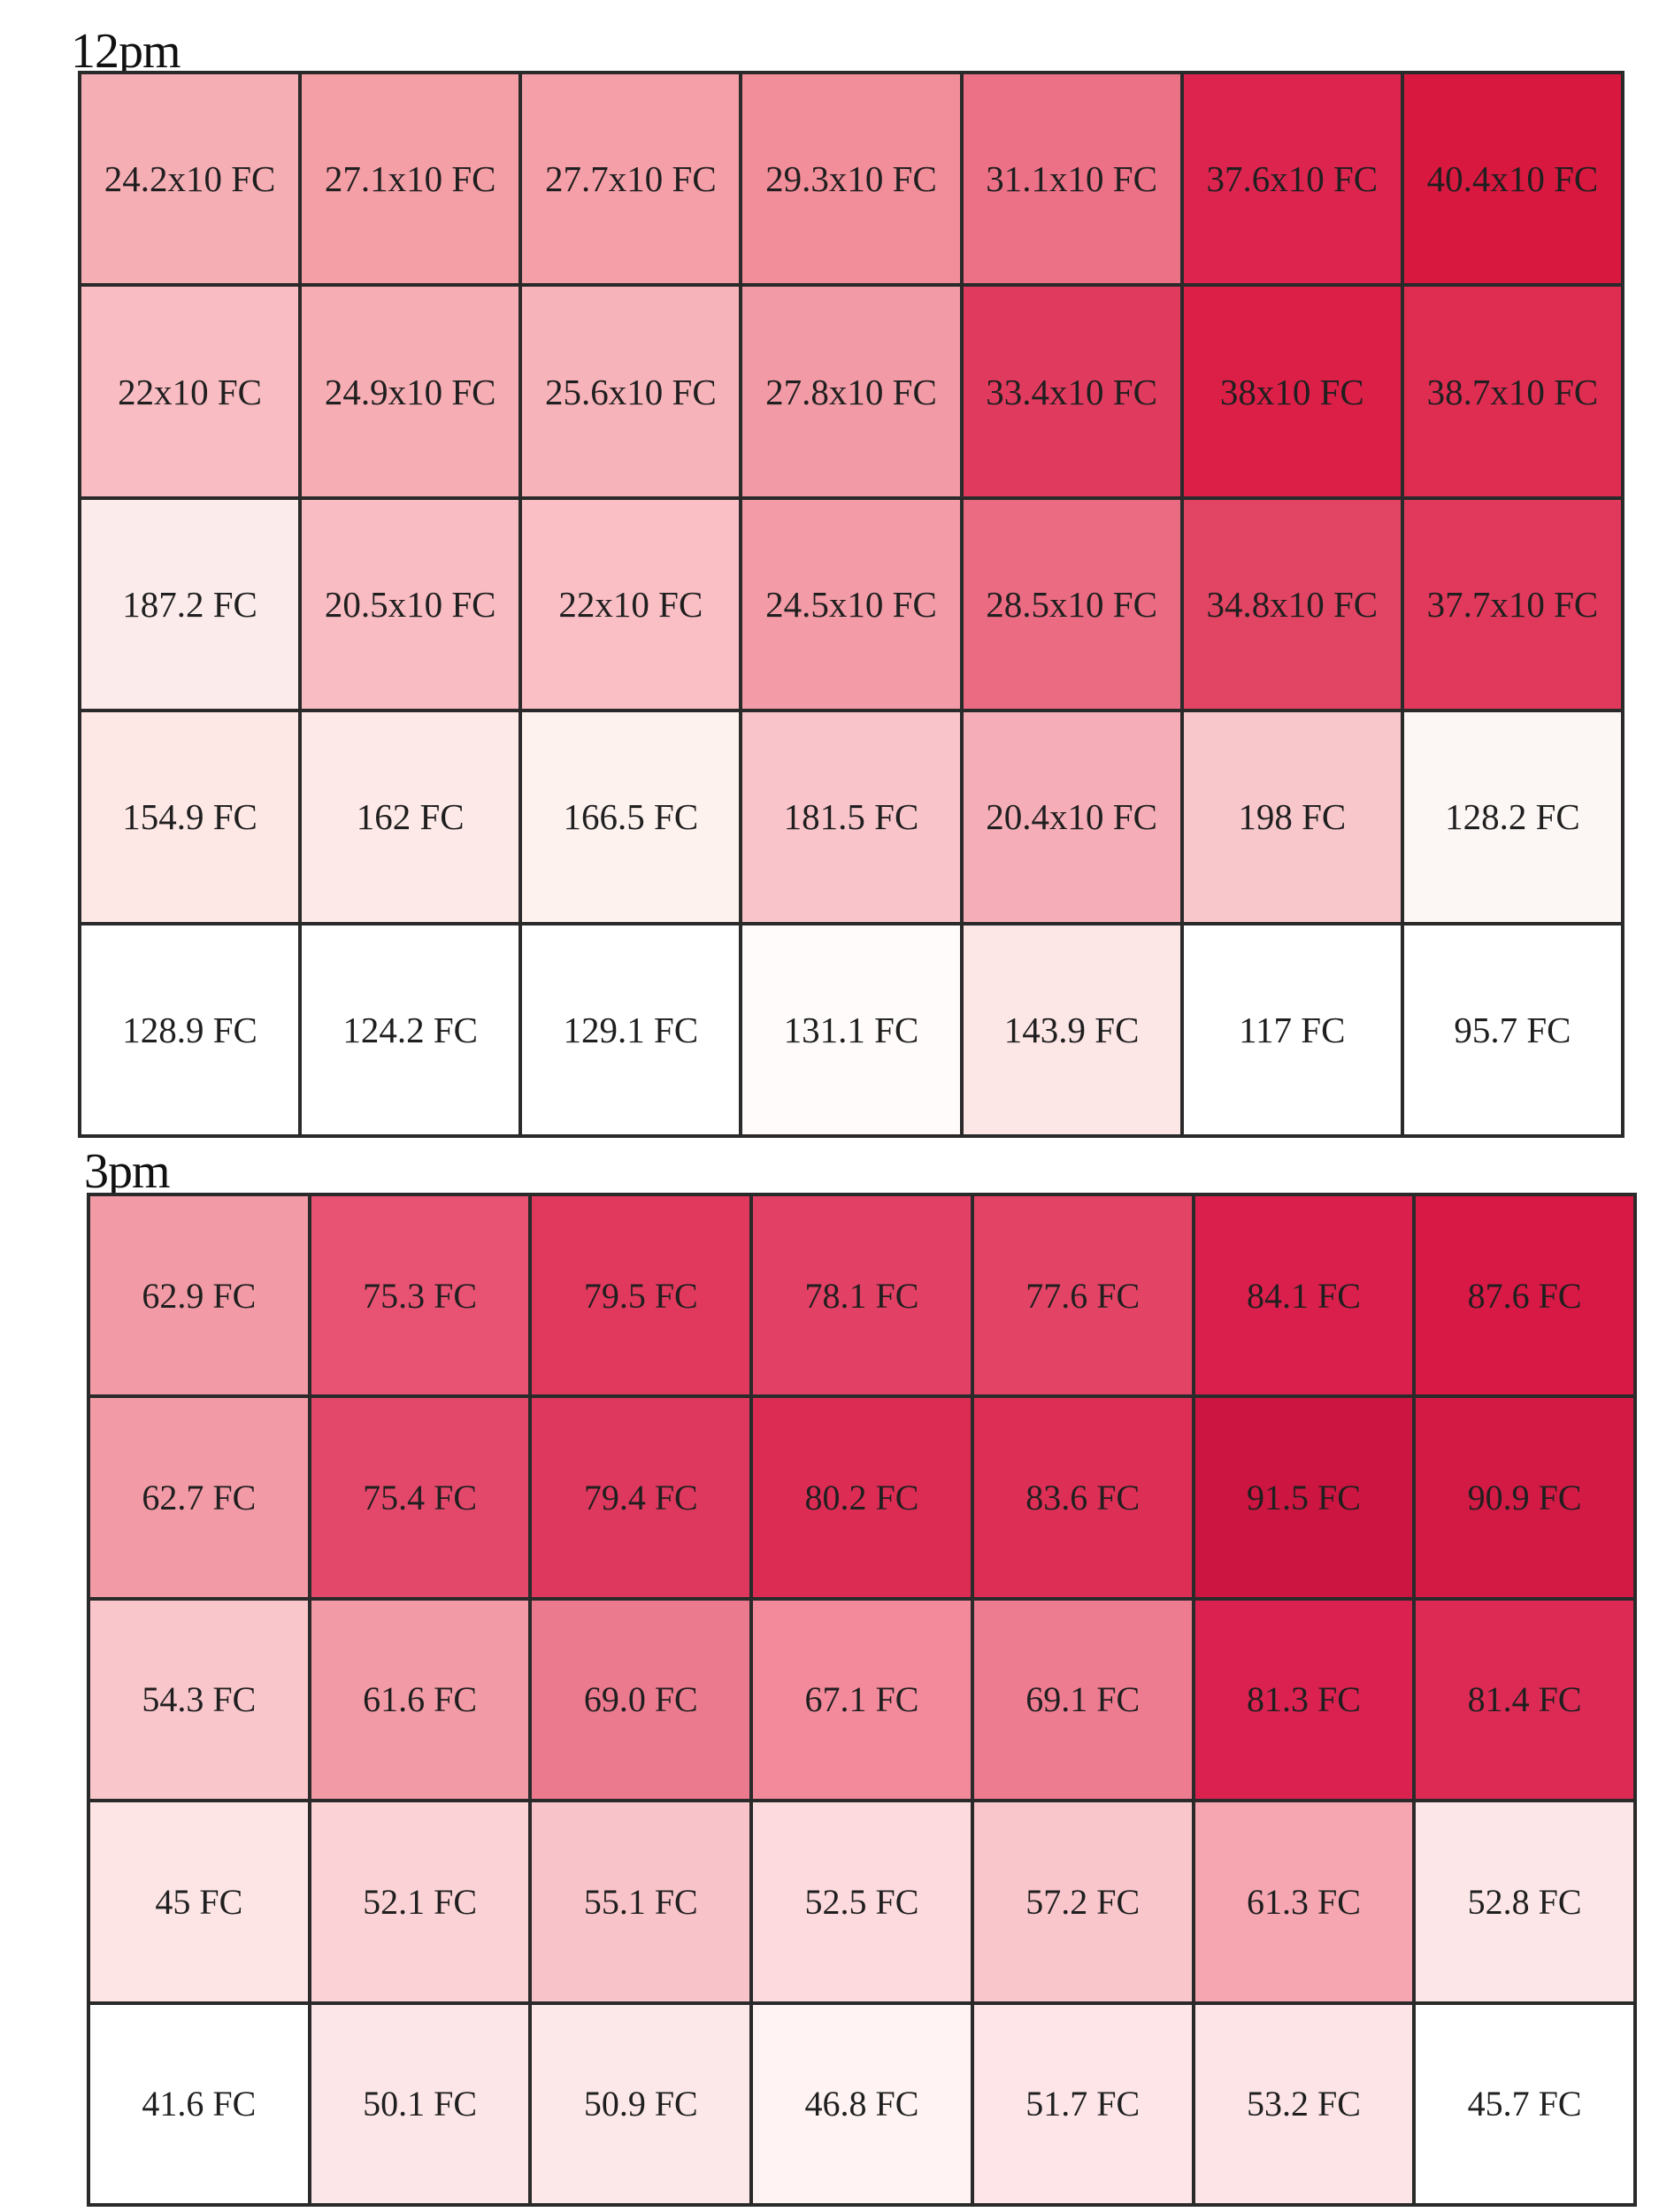  What do you see at coordinates (851, 1030) in the screenshot?
I see `heatmap-12pm-cell-r5-c4: 131.1 FC` at bounding box center [851, 1030].